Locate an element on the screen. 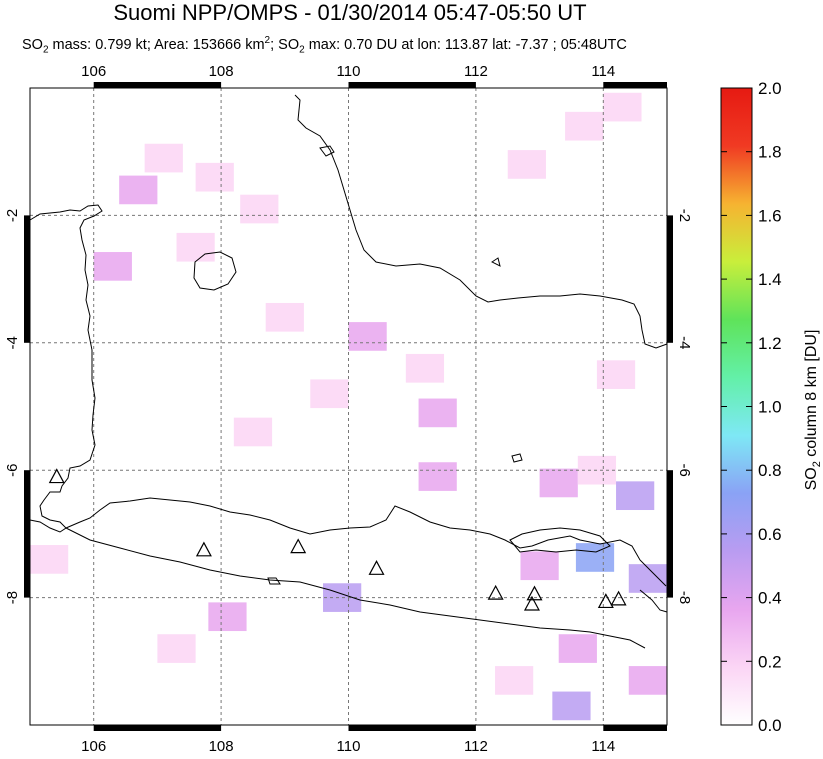  sumatra-coastline is located at coordinates (66, 368).